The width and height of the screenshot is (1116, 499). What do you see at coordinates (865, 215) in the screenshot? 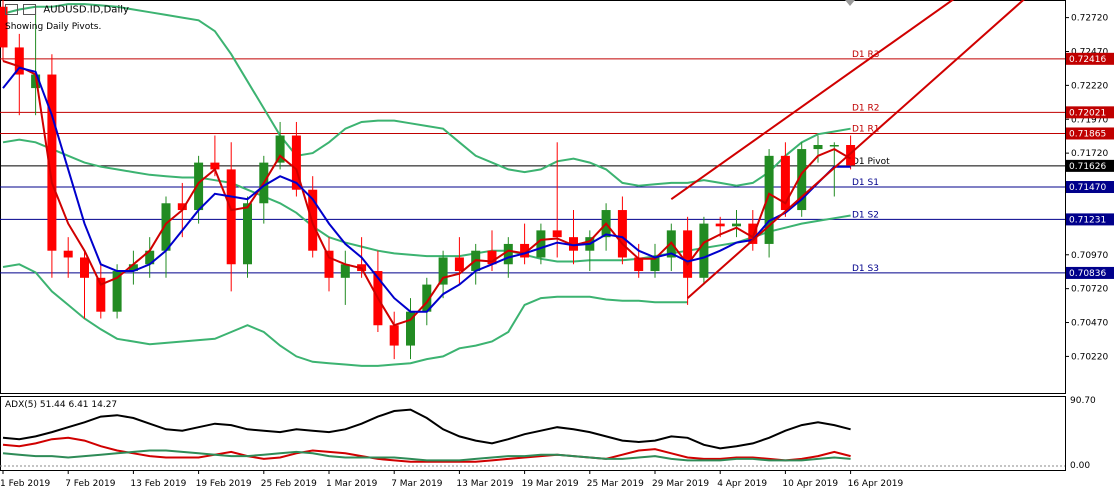
I see `pivot-name: D1 S2` at bounding box center [865, 215].